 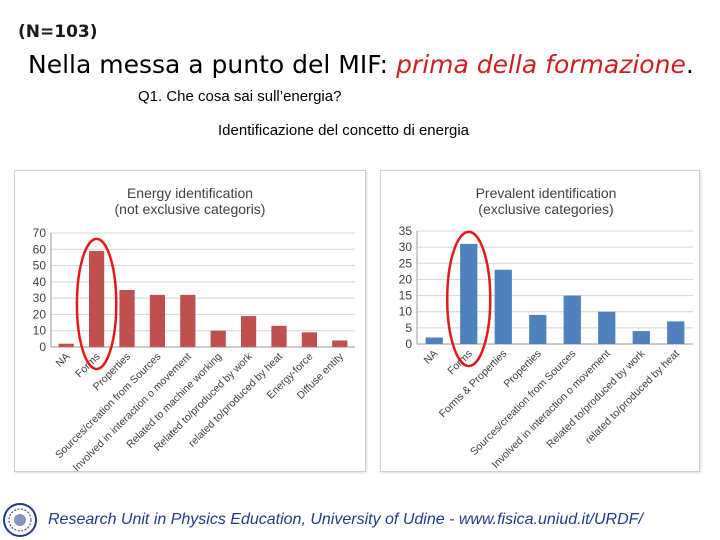 I want to click on title-end: ., so click(x=689, y=64).